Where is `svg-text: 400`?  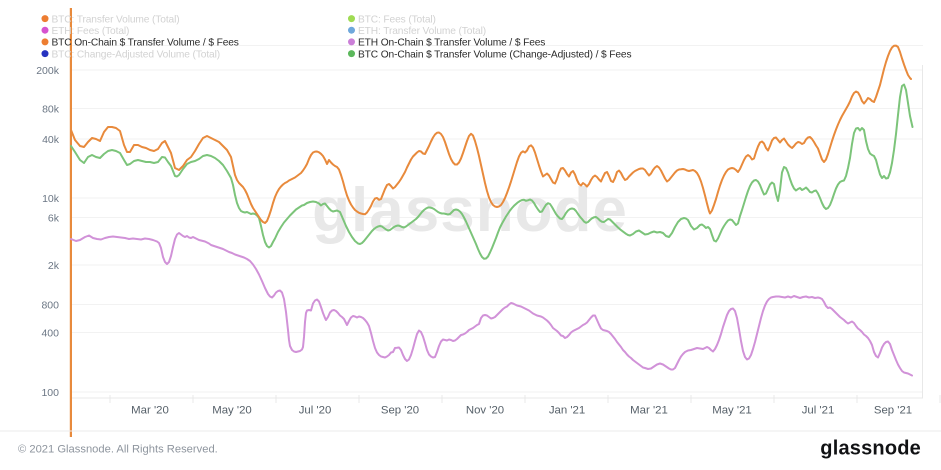
svg-text: 400 is located at coordinates (50, 333).